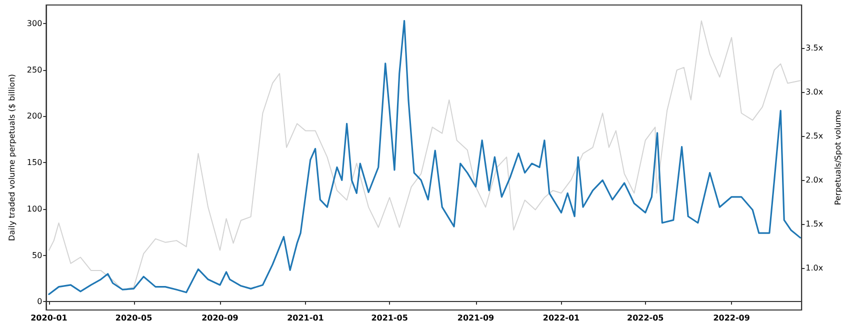 This screenshot has height=327, width=850. Describe the element at coordinates (34, 69) in the screenshot. I see `y-tick-label: 250` at that location.